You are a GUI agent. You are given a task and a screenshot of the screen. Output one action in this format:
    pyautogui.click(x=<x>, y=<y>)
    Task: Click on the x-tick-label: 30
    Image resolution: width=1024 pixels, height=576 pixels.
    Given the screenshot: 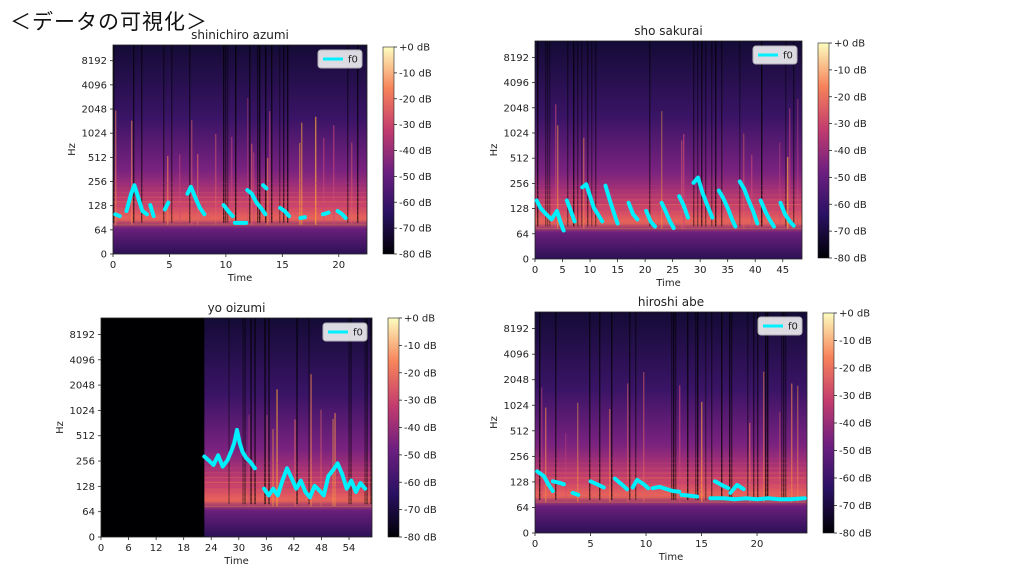 What is the action you would take?
    pyautogui.click(x=700, y=270)
    